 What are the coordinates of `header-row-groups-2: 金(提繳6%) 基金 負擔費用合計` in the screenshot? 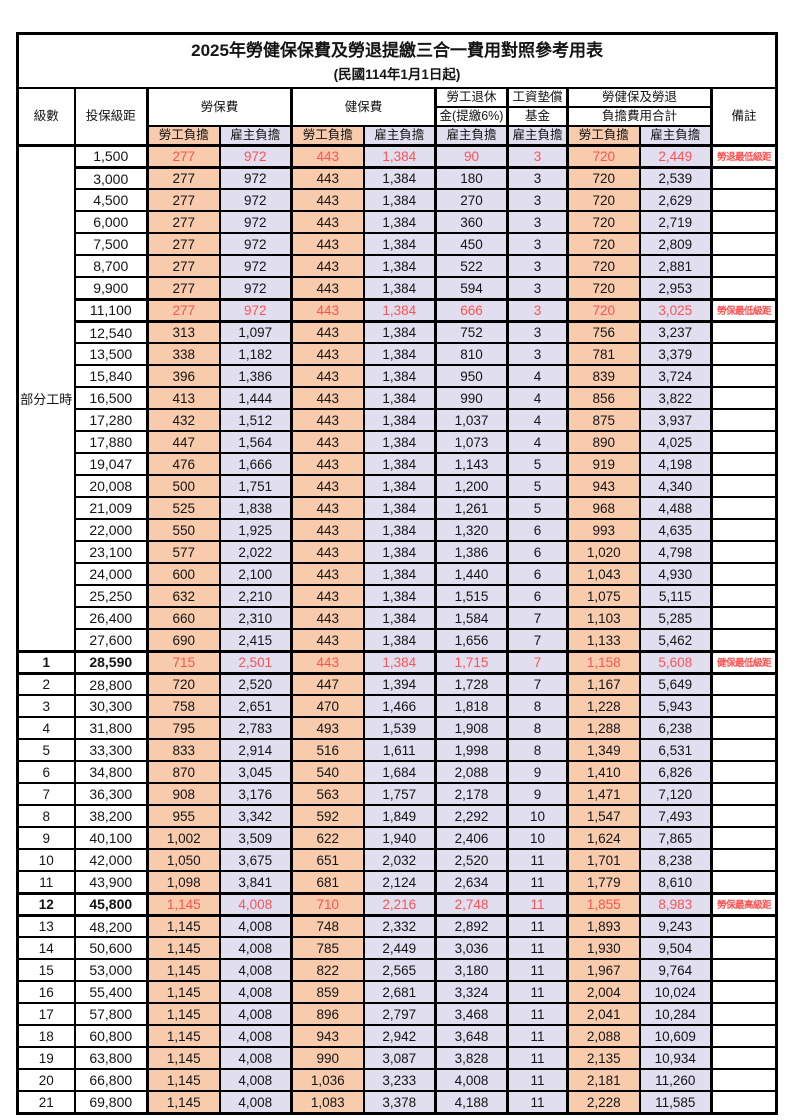 It's located at (397, 116).